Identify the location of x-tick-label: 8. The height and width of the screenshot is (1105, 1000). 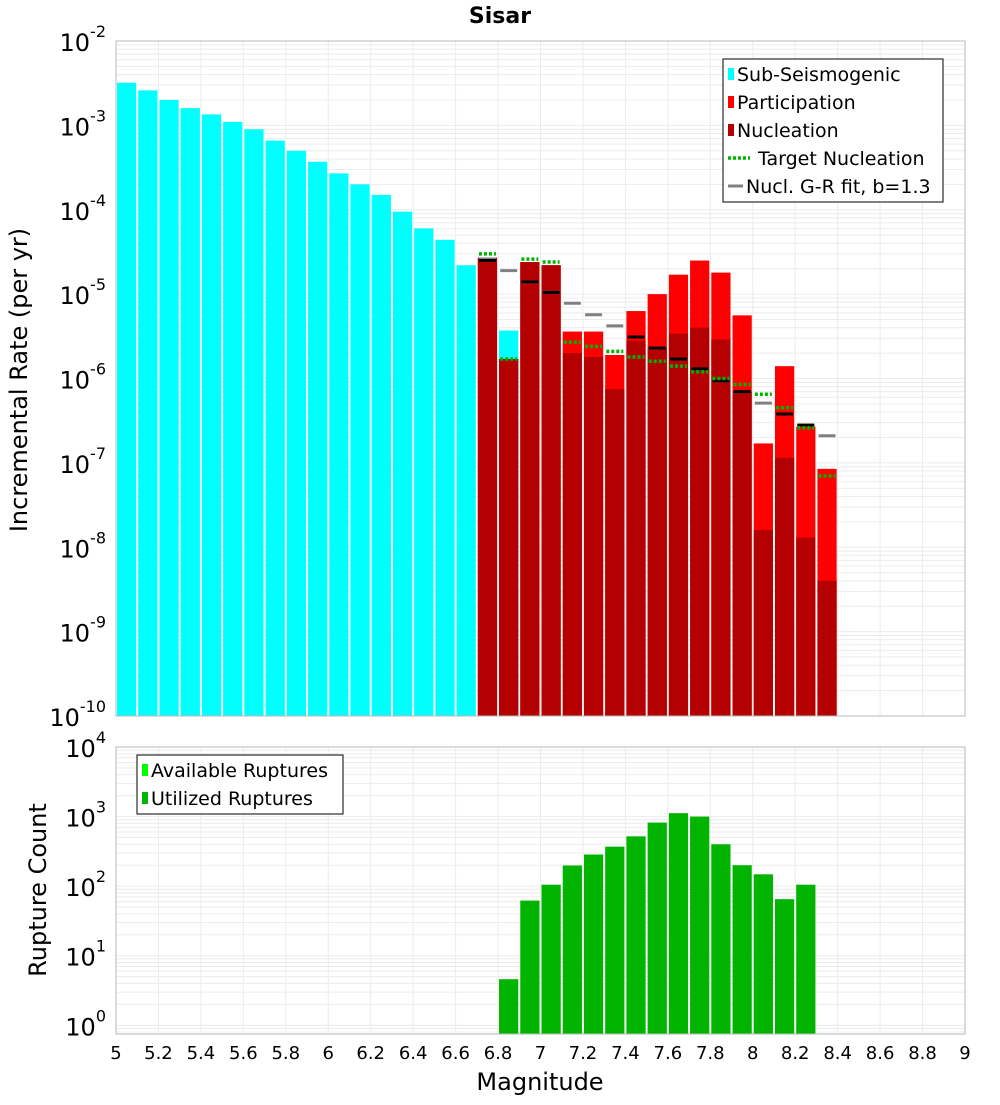
(752, 1053).